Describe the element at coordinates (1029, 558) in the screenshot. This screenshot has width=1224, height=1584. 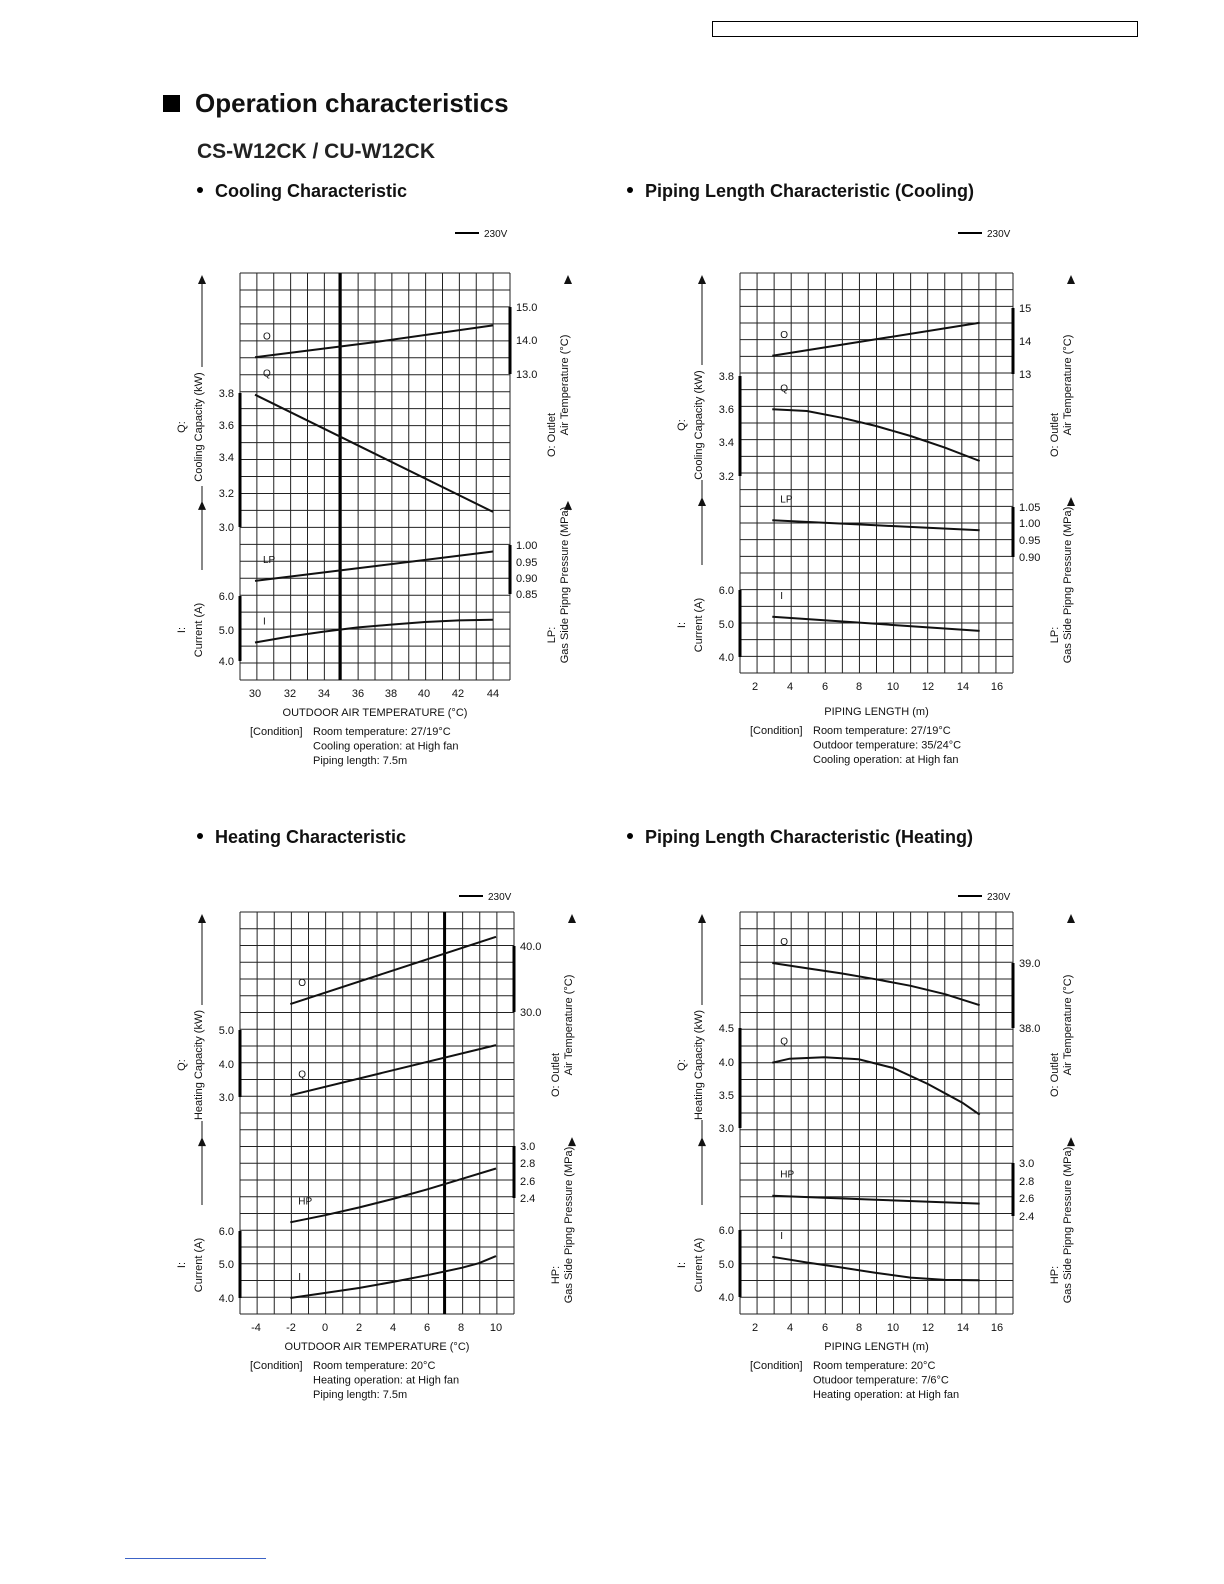
I see `y-tick-label: 0.90` at that location.